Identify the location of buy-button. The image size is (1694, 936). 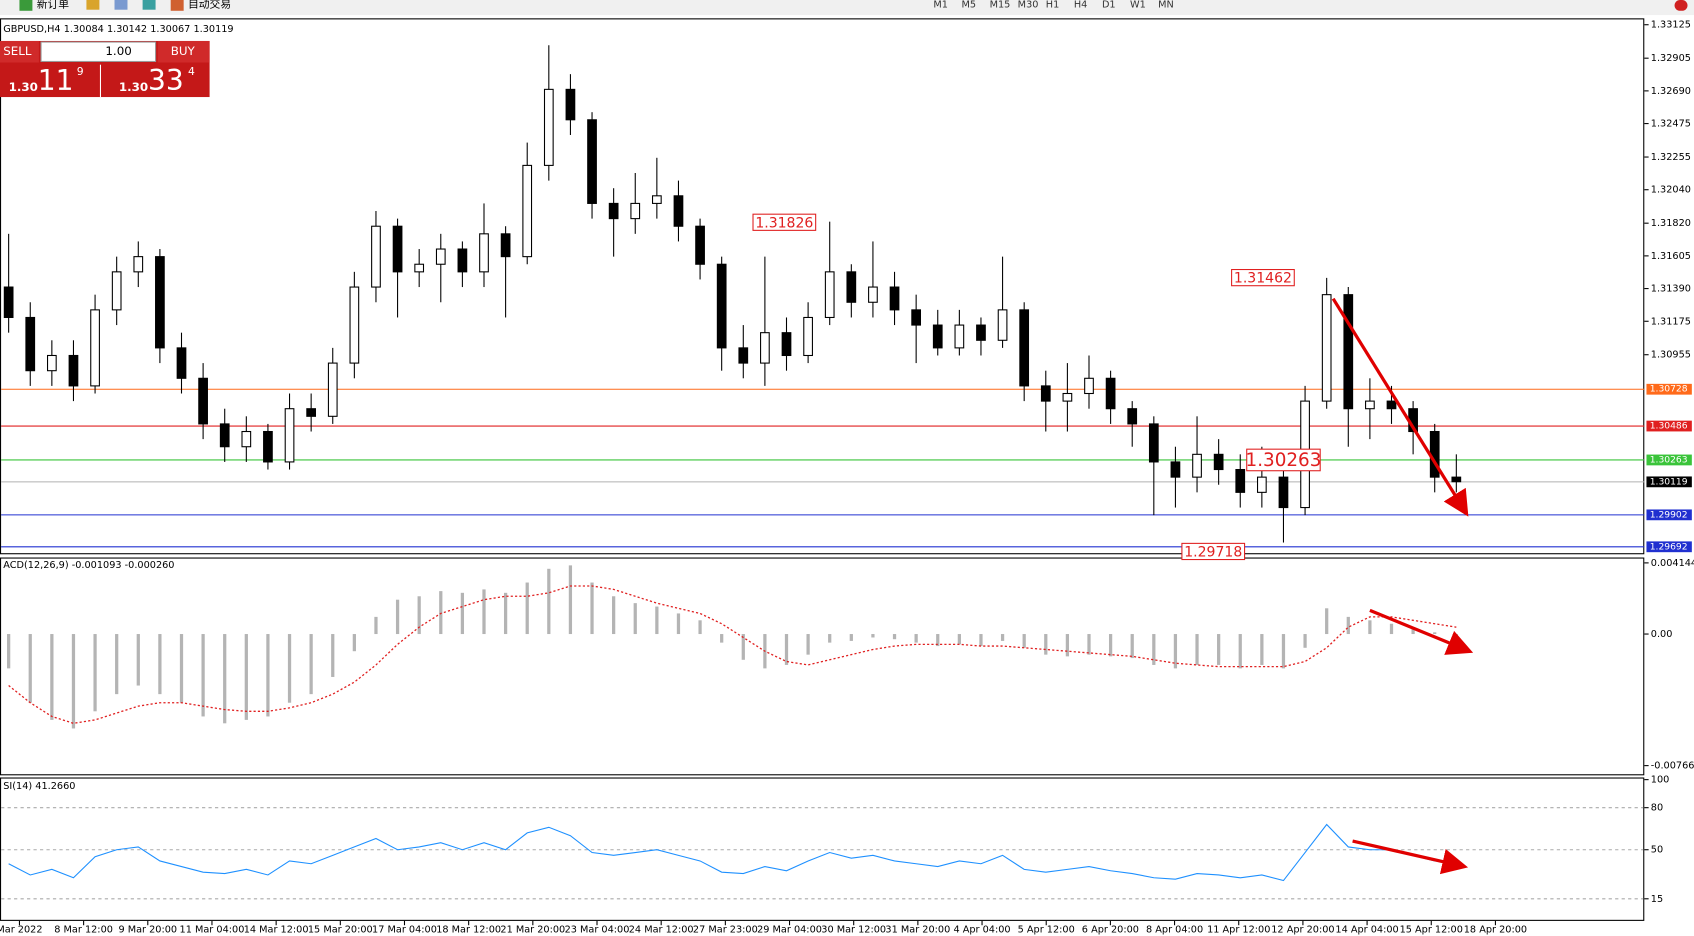
(183, 51).